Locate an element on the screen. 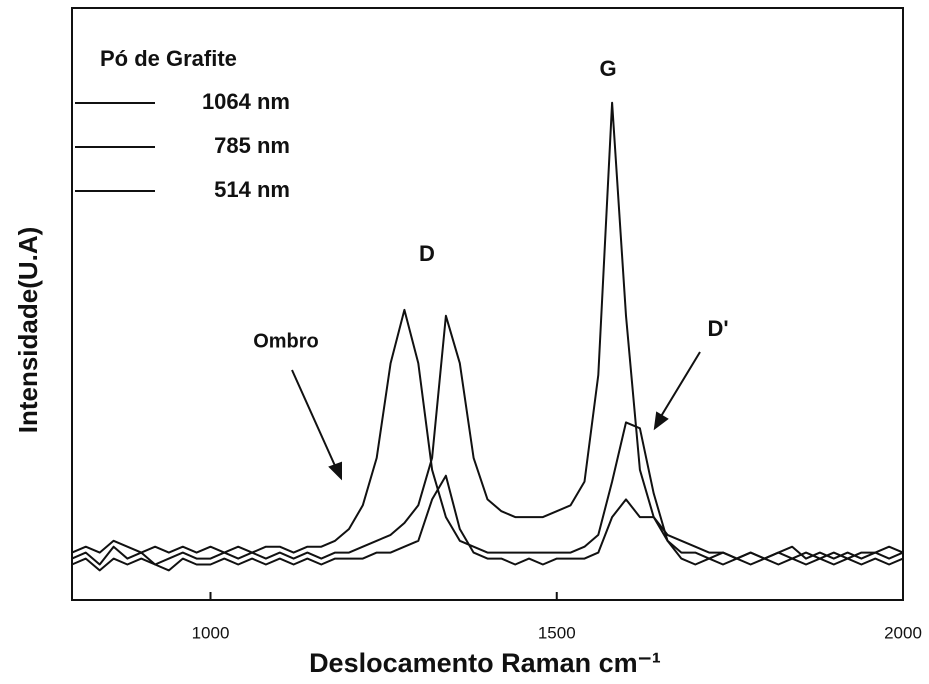  legend-label: 785 nm is located at coordinates (252, 145).